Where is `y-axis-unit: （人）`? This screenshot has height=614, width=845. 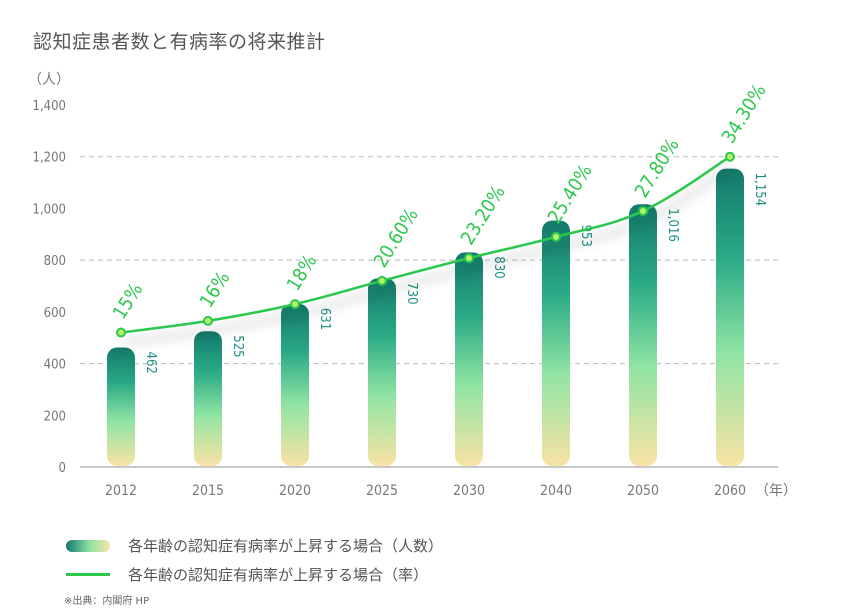 y-axis-unit: （人） is located at coordinates (49, 80).